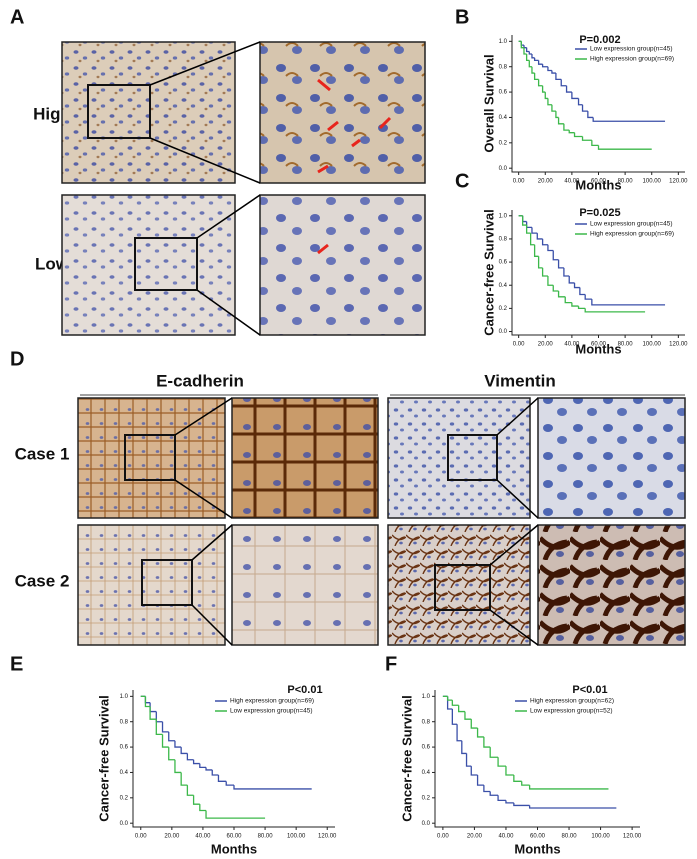 Image resolution: width=697 pixels, height=859 pixels. Describe the element at coordinates (652, 182) in the screenshot. I see `x-tick-label: 100.00` at that location.